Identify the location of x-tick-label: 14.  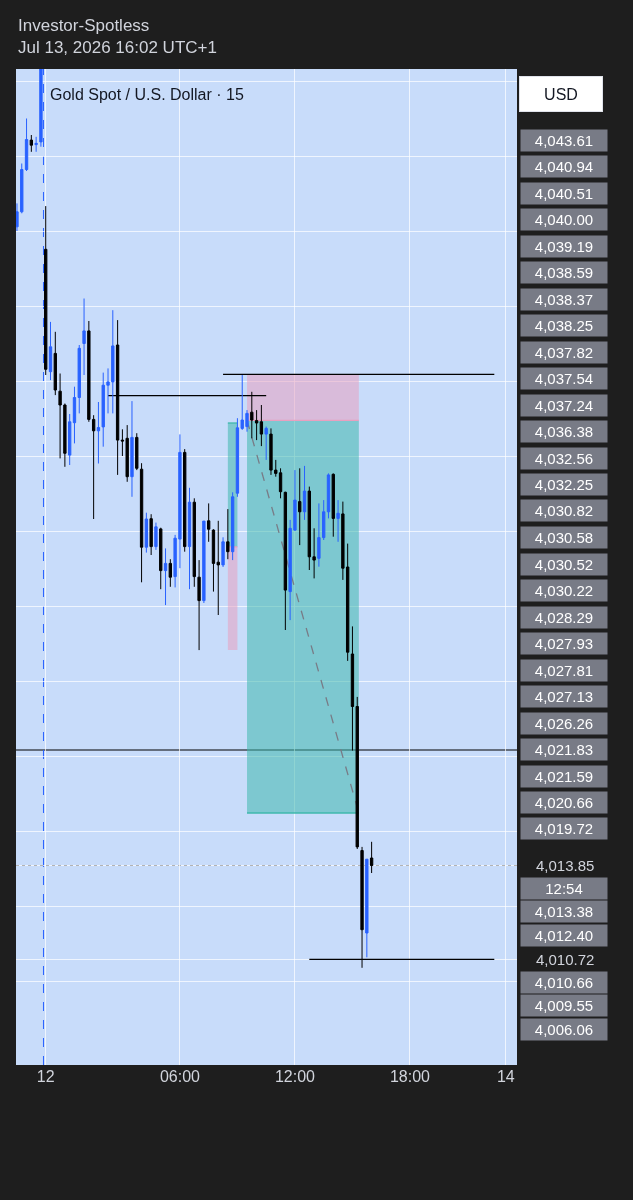
(505, 1076).